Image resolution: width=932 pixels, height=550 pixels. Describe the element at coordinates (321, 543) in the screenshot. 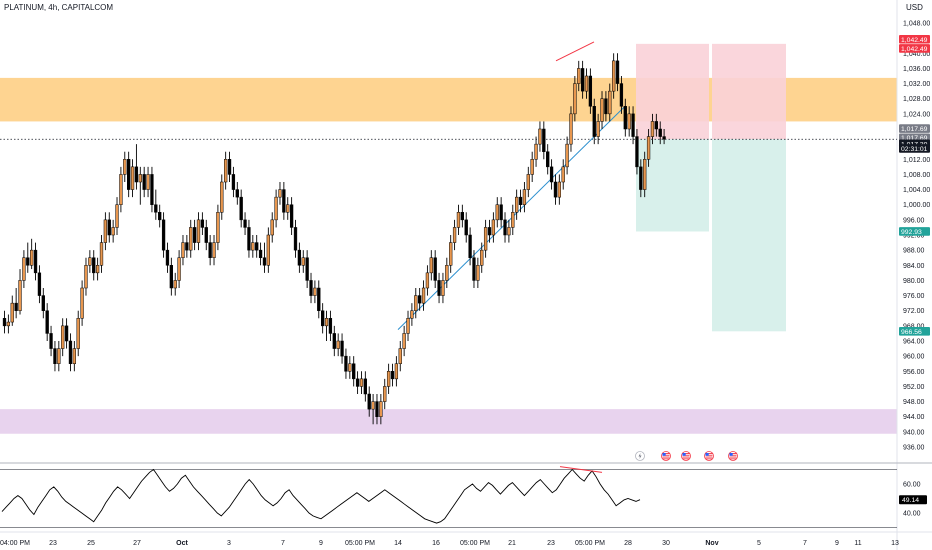

I see `time-tick-label: 9` at that location.